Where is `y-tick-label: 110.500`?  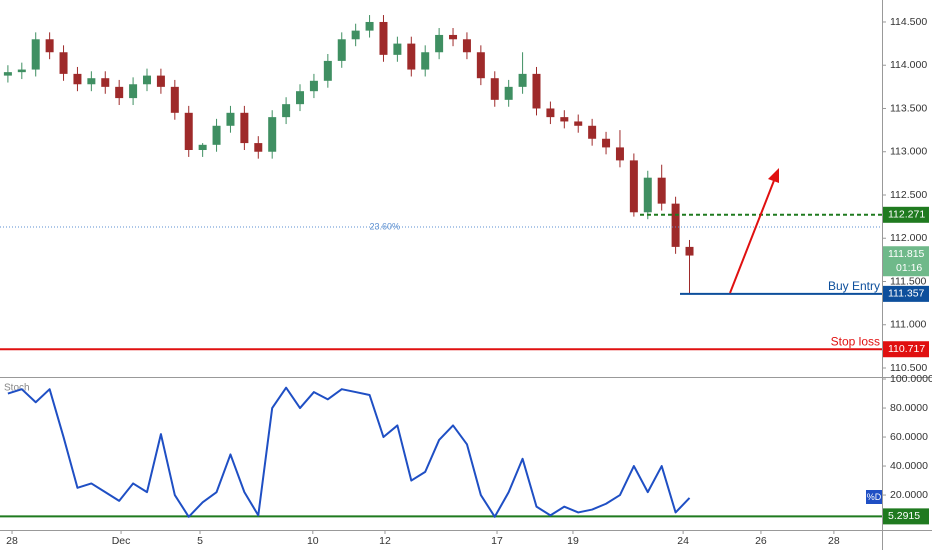
y-tick-label: 110.500 is located at coordinates (908, 368).